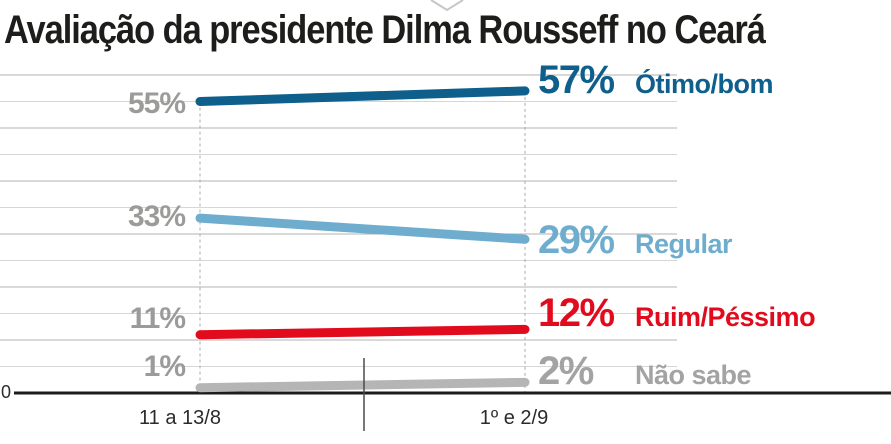  What do you see at coordinates (157, 318) in the screenshot?
I see `start-value-ruim-pessimo: 11%` at bounding box center [157, 318].